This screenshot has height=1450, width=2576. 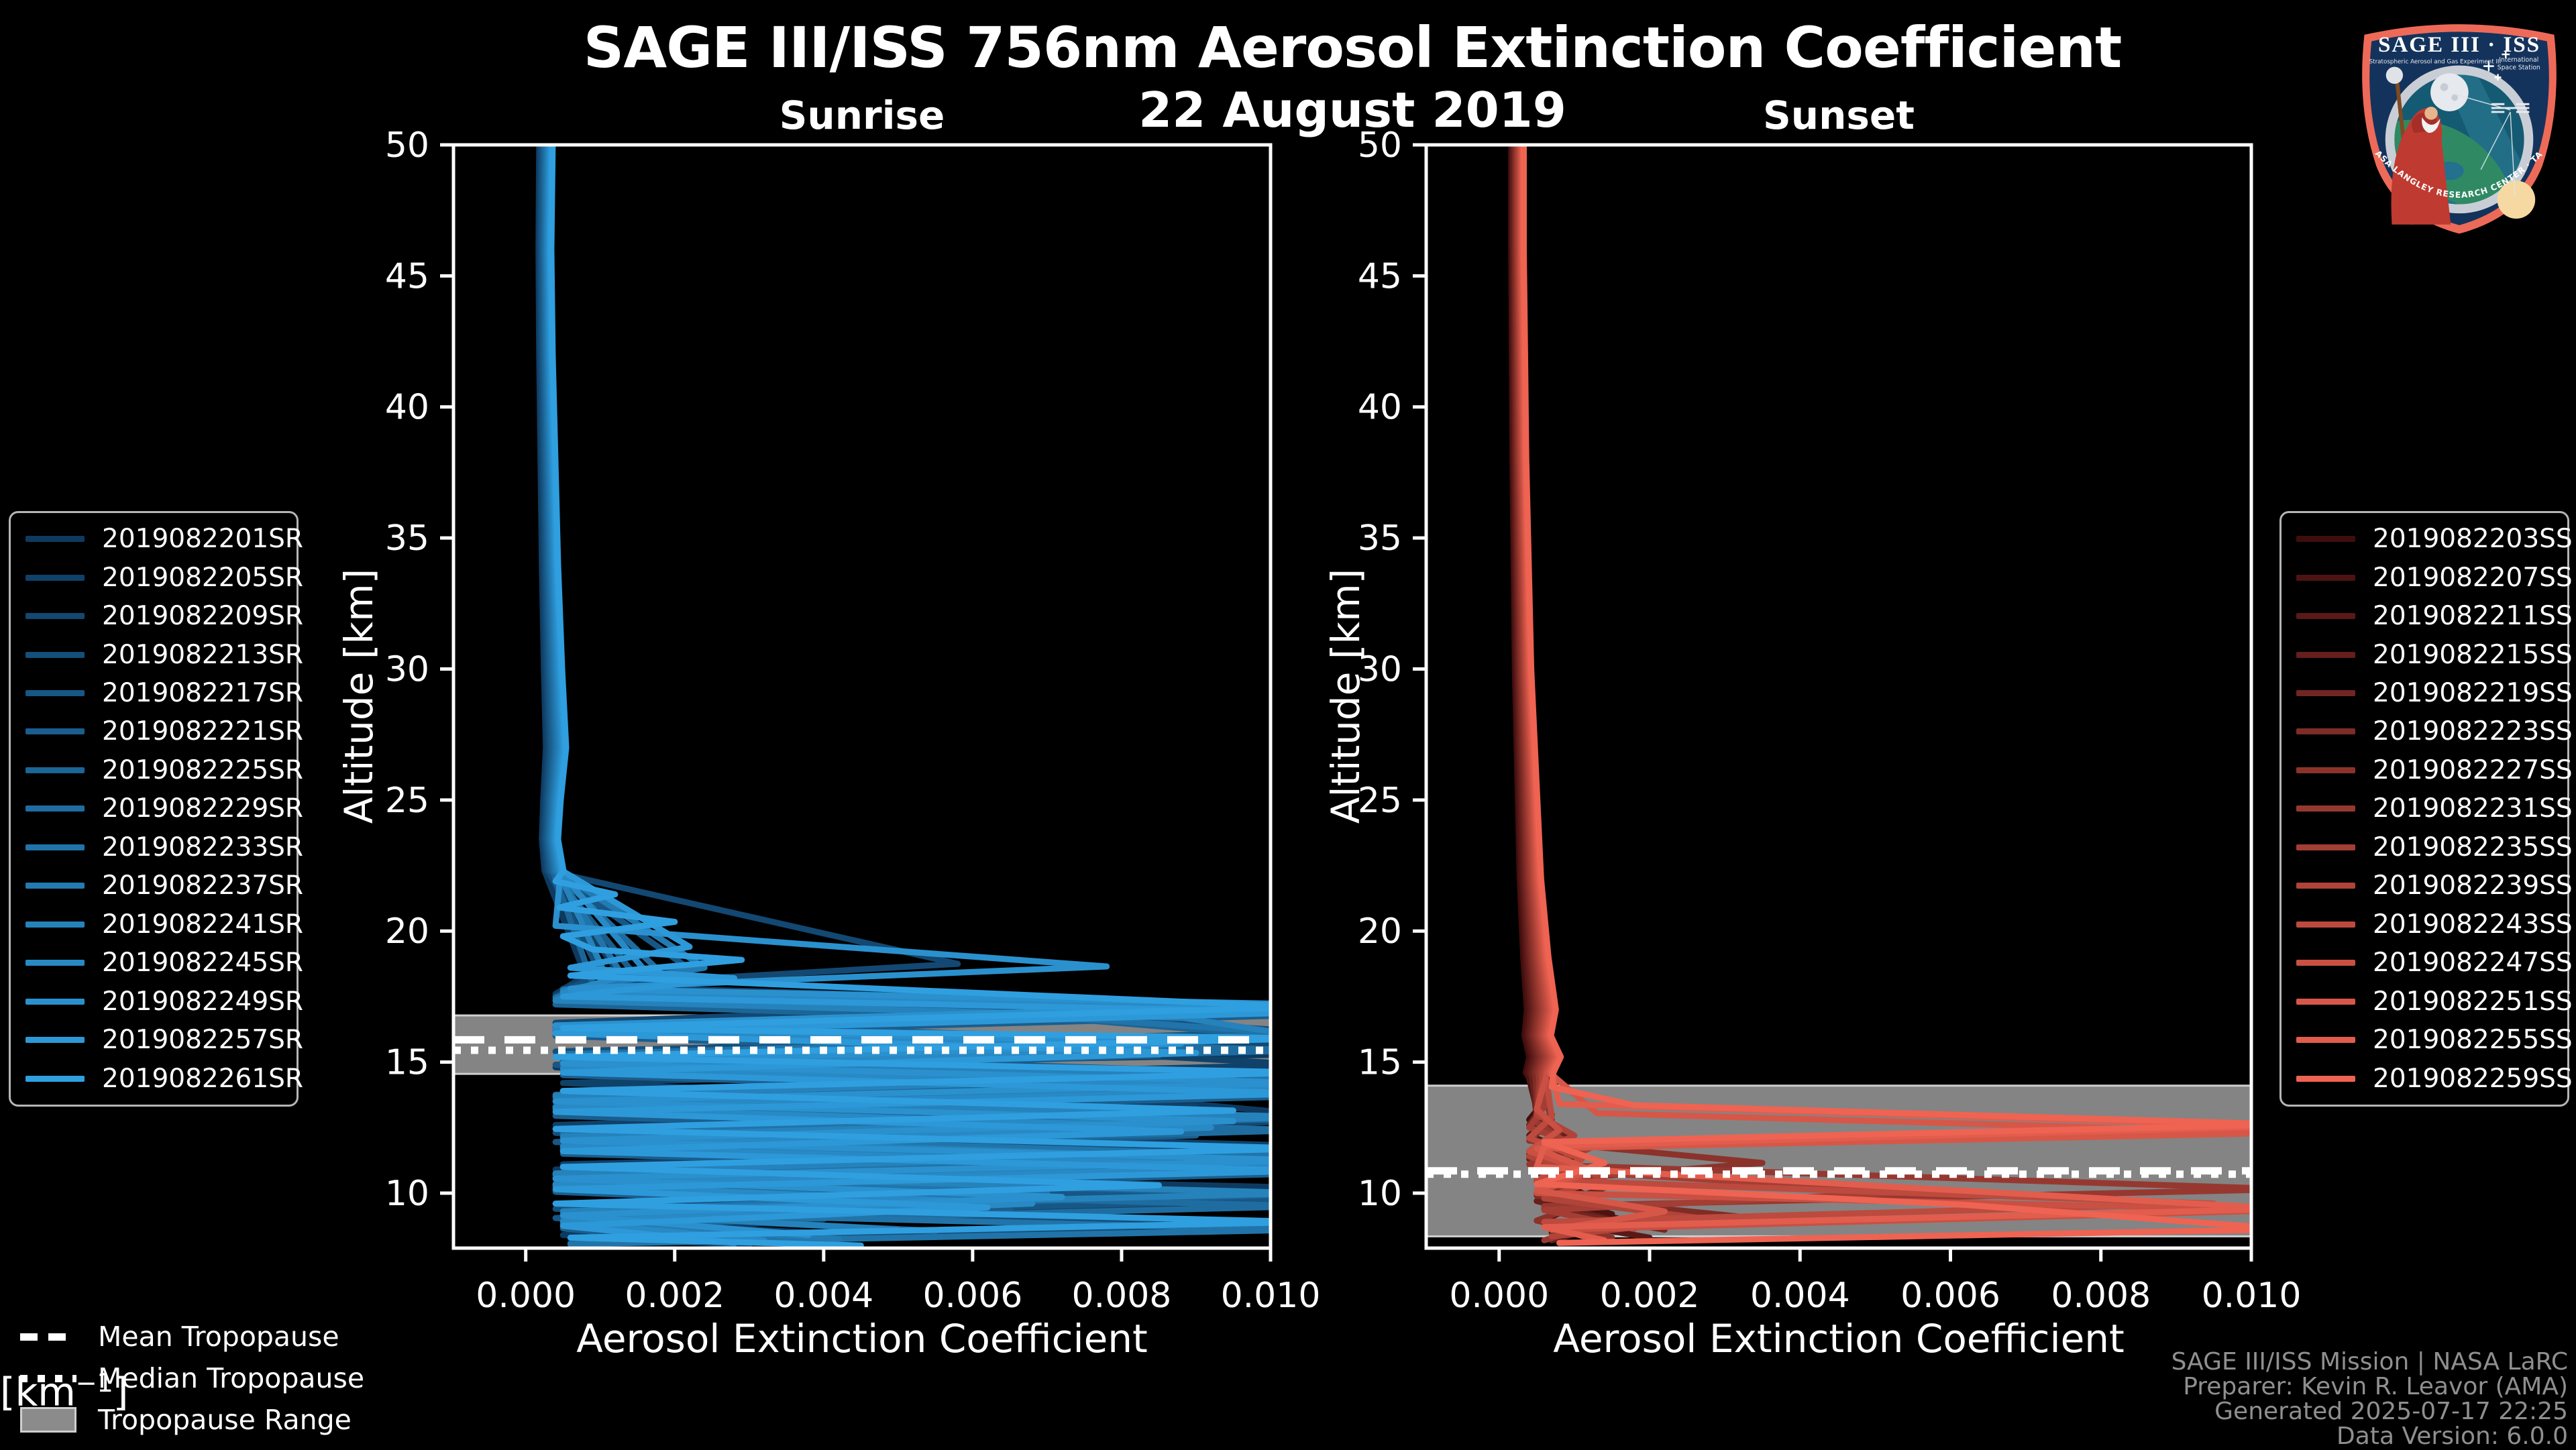 I want to click on legend-label: 2019082219SS, so click(x=2473, y=693).